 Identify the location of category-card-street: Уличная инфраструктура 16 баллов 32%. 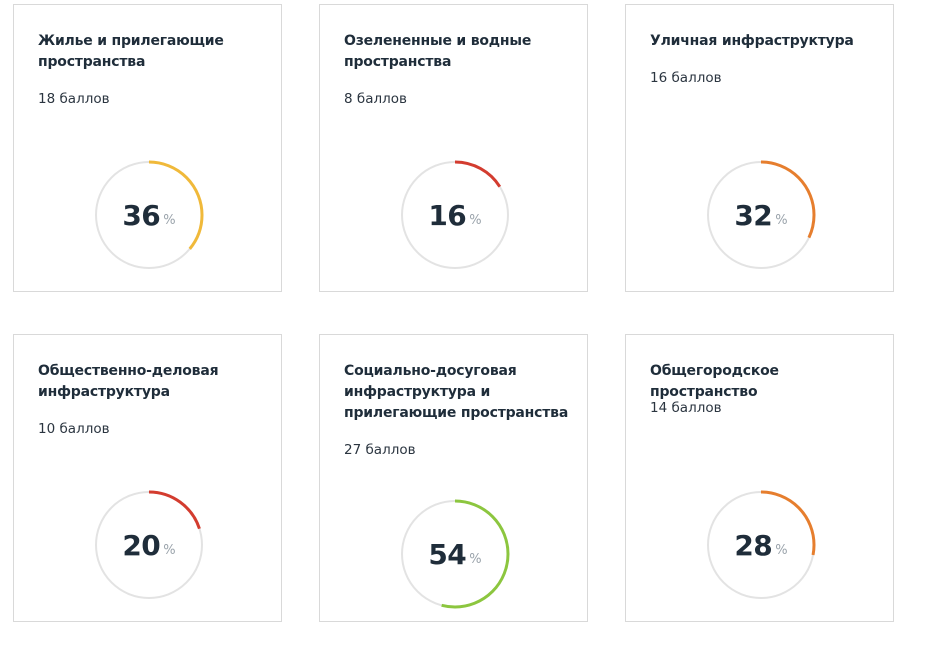
(759, 148).